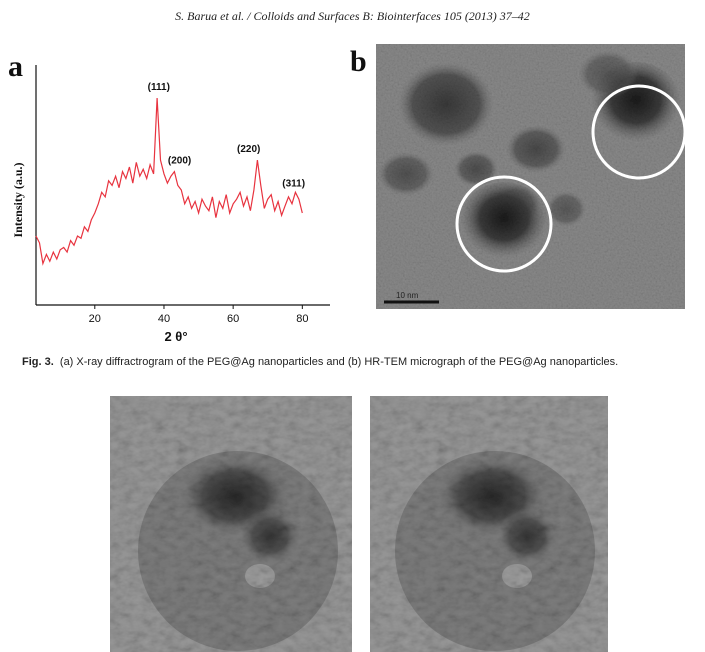 The width and height of the screenshot is (705, 652). Describe the element at coordinates (164, 319) in the screenshot. I see `x-tick-label: 40` at that location.